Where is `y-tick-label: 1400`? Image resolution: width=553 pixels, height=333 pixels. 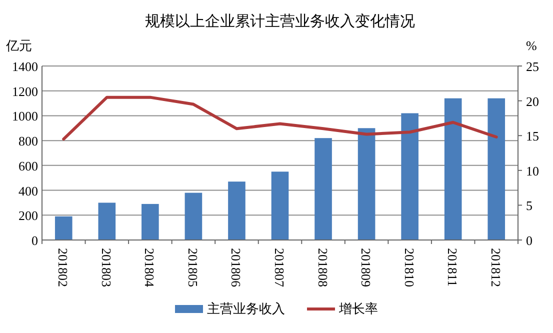 y-tick-label: 1400 is located at coordinates (25, 66).